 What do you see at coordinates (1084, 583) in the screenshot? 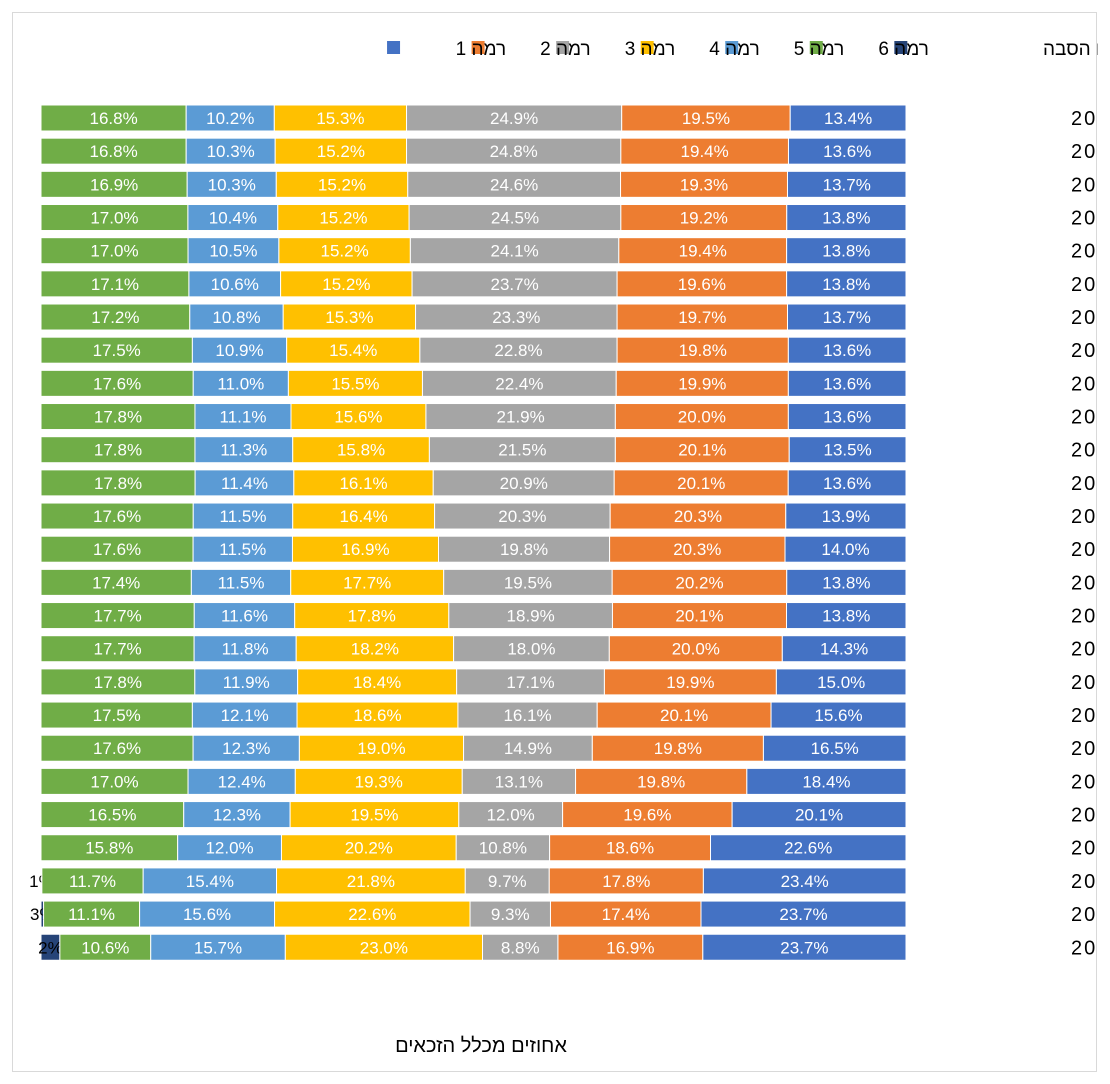
I see `category-label: אפריל 2021` at bounding box center [1084, 583].